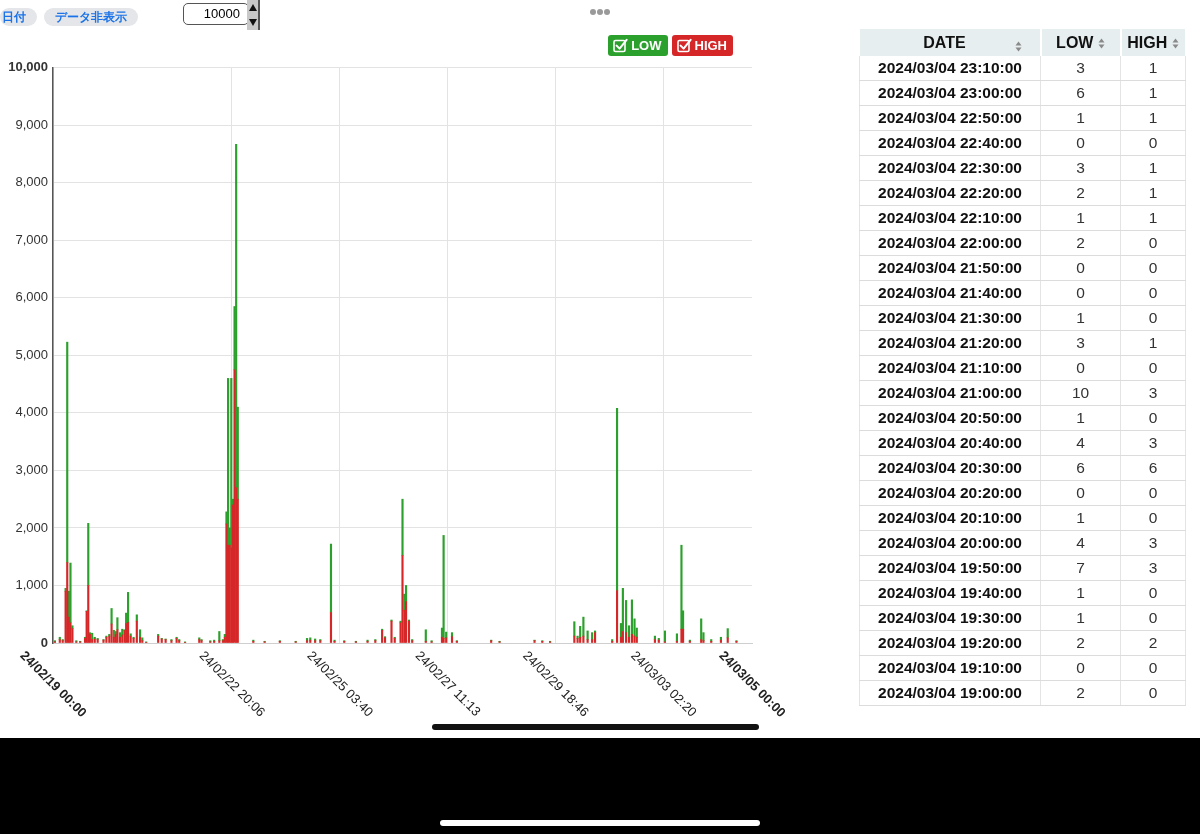 The height and width of the screenshot is (834, 1200). I want to click on category-label: 2024/03/04 22:50:00, so click(950, 118).